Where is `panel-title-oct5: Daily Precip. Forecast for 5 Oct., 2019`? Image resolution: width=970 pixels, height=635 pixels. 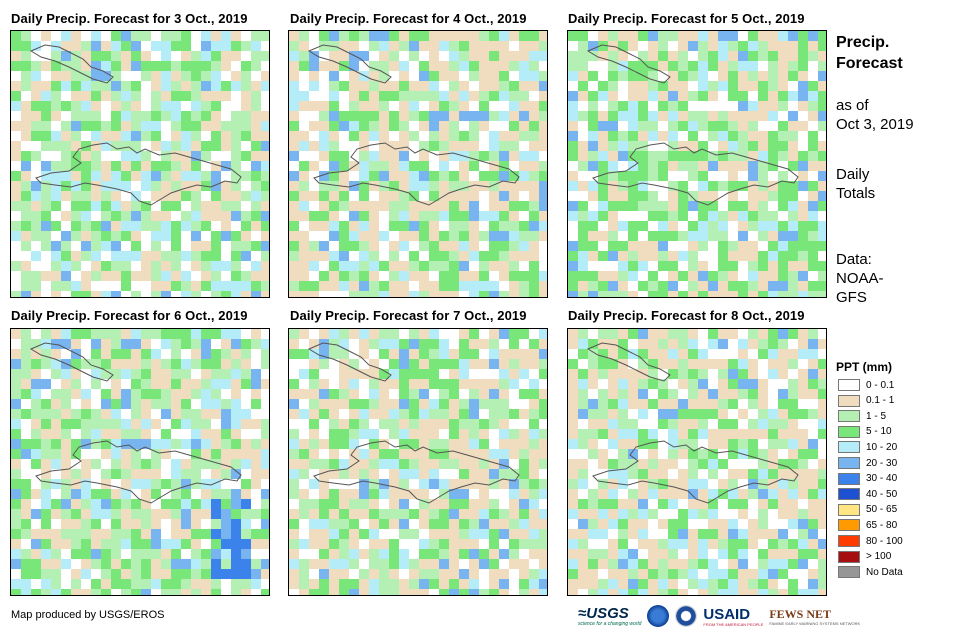
panel-title-oct5: Daily Precip. Forecast for 5 Oct., 2019 is located at coordinates (686, 18).